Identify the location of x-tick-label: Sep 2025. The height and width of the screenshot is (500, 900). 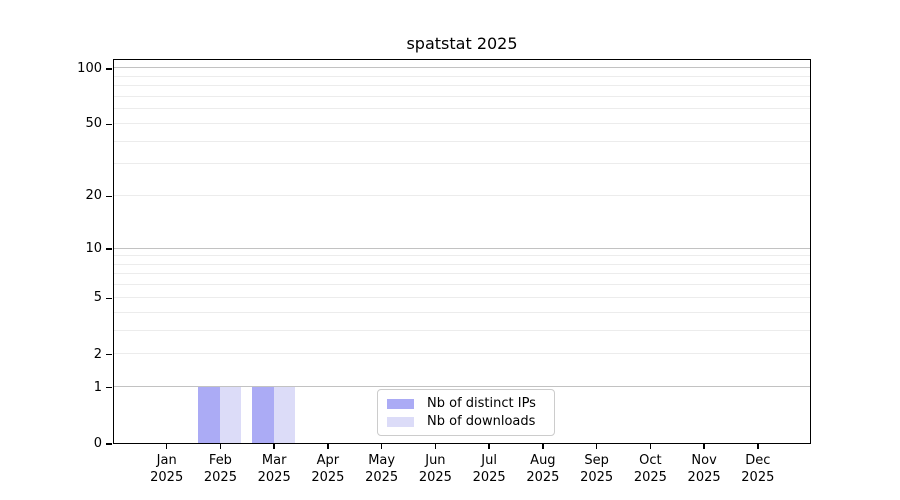
(597, 469).